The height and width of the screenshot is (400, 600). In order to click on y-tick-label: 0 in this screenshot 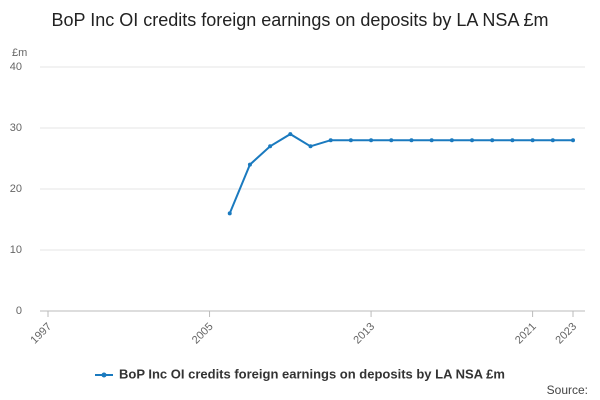, I will do `click(19, 311)`.